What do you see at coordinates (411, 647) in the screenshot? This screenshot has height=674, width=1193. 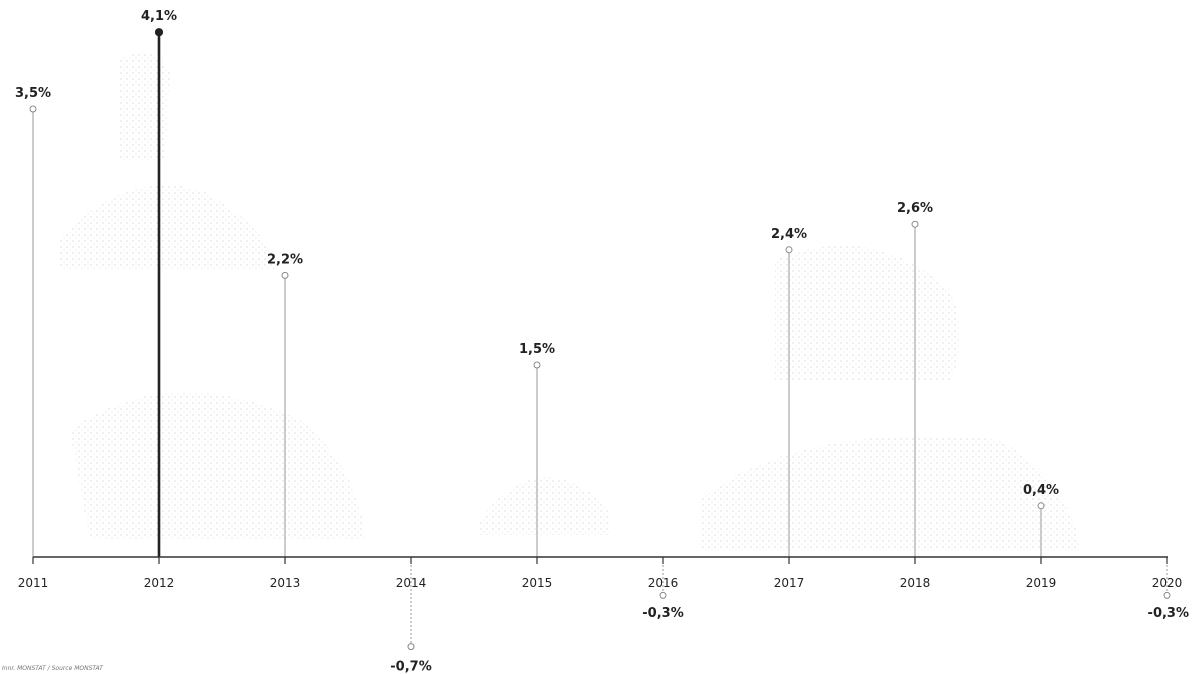 I see `dot-2014` at bounding box center [411, 647].